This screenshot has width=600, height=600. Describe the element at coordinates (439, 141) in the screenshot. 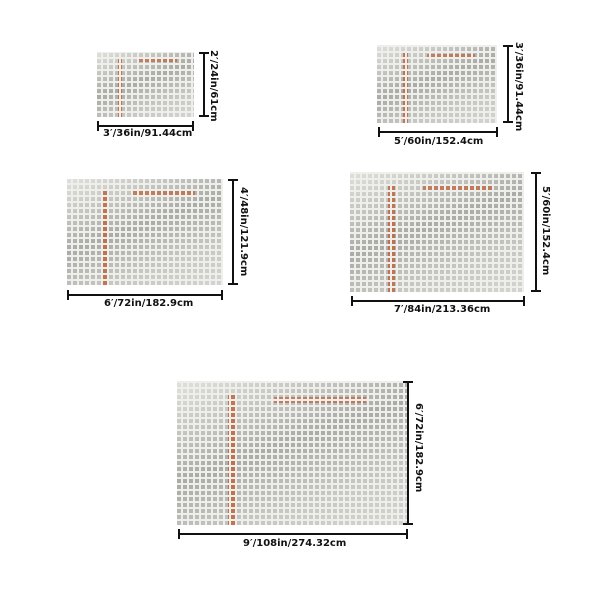

I see `width-label: 5′/60in/152.4cm` at that location.